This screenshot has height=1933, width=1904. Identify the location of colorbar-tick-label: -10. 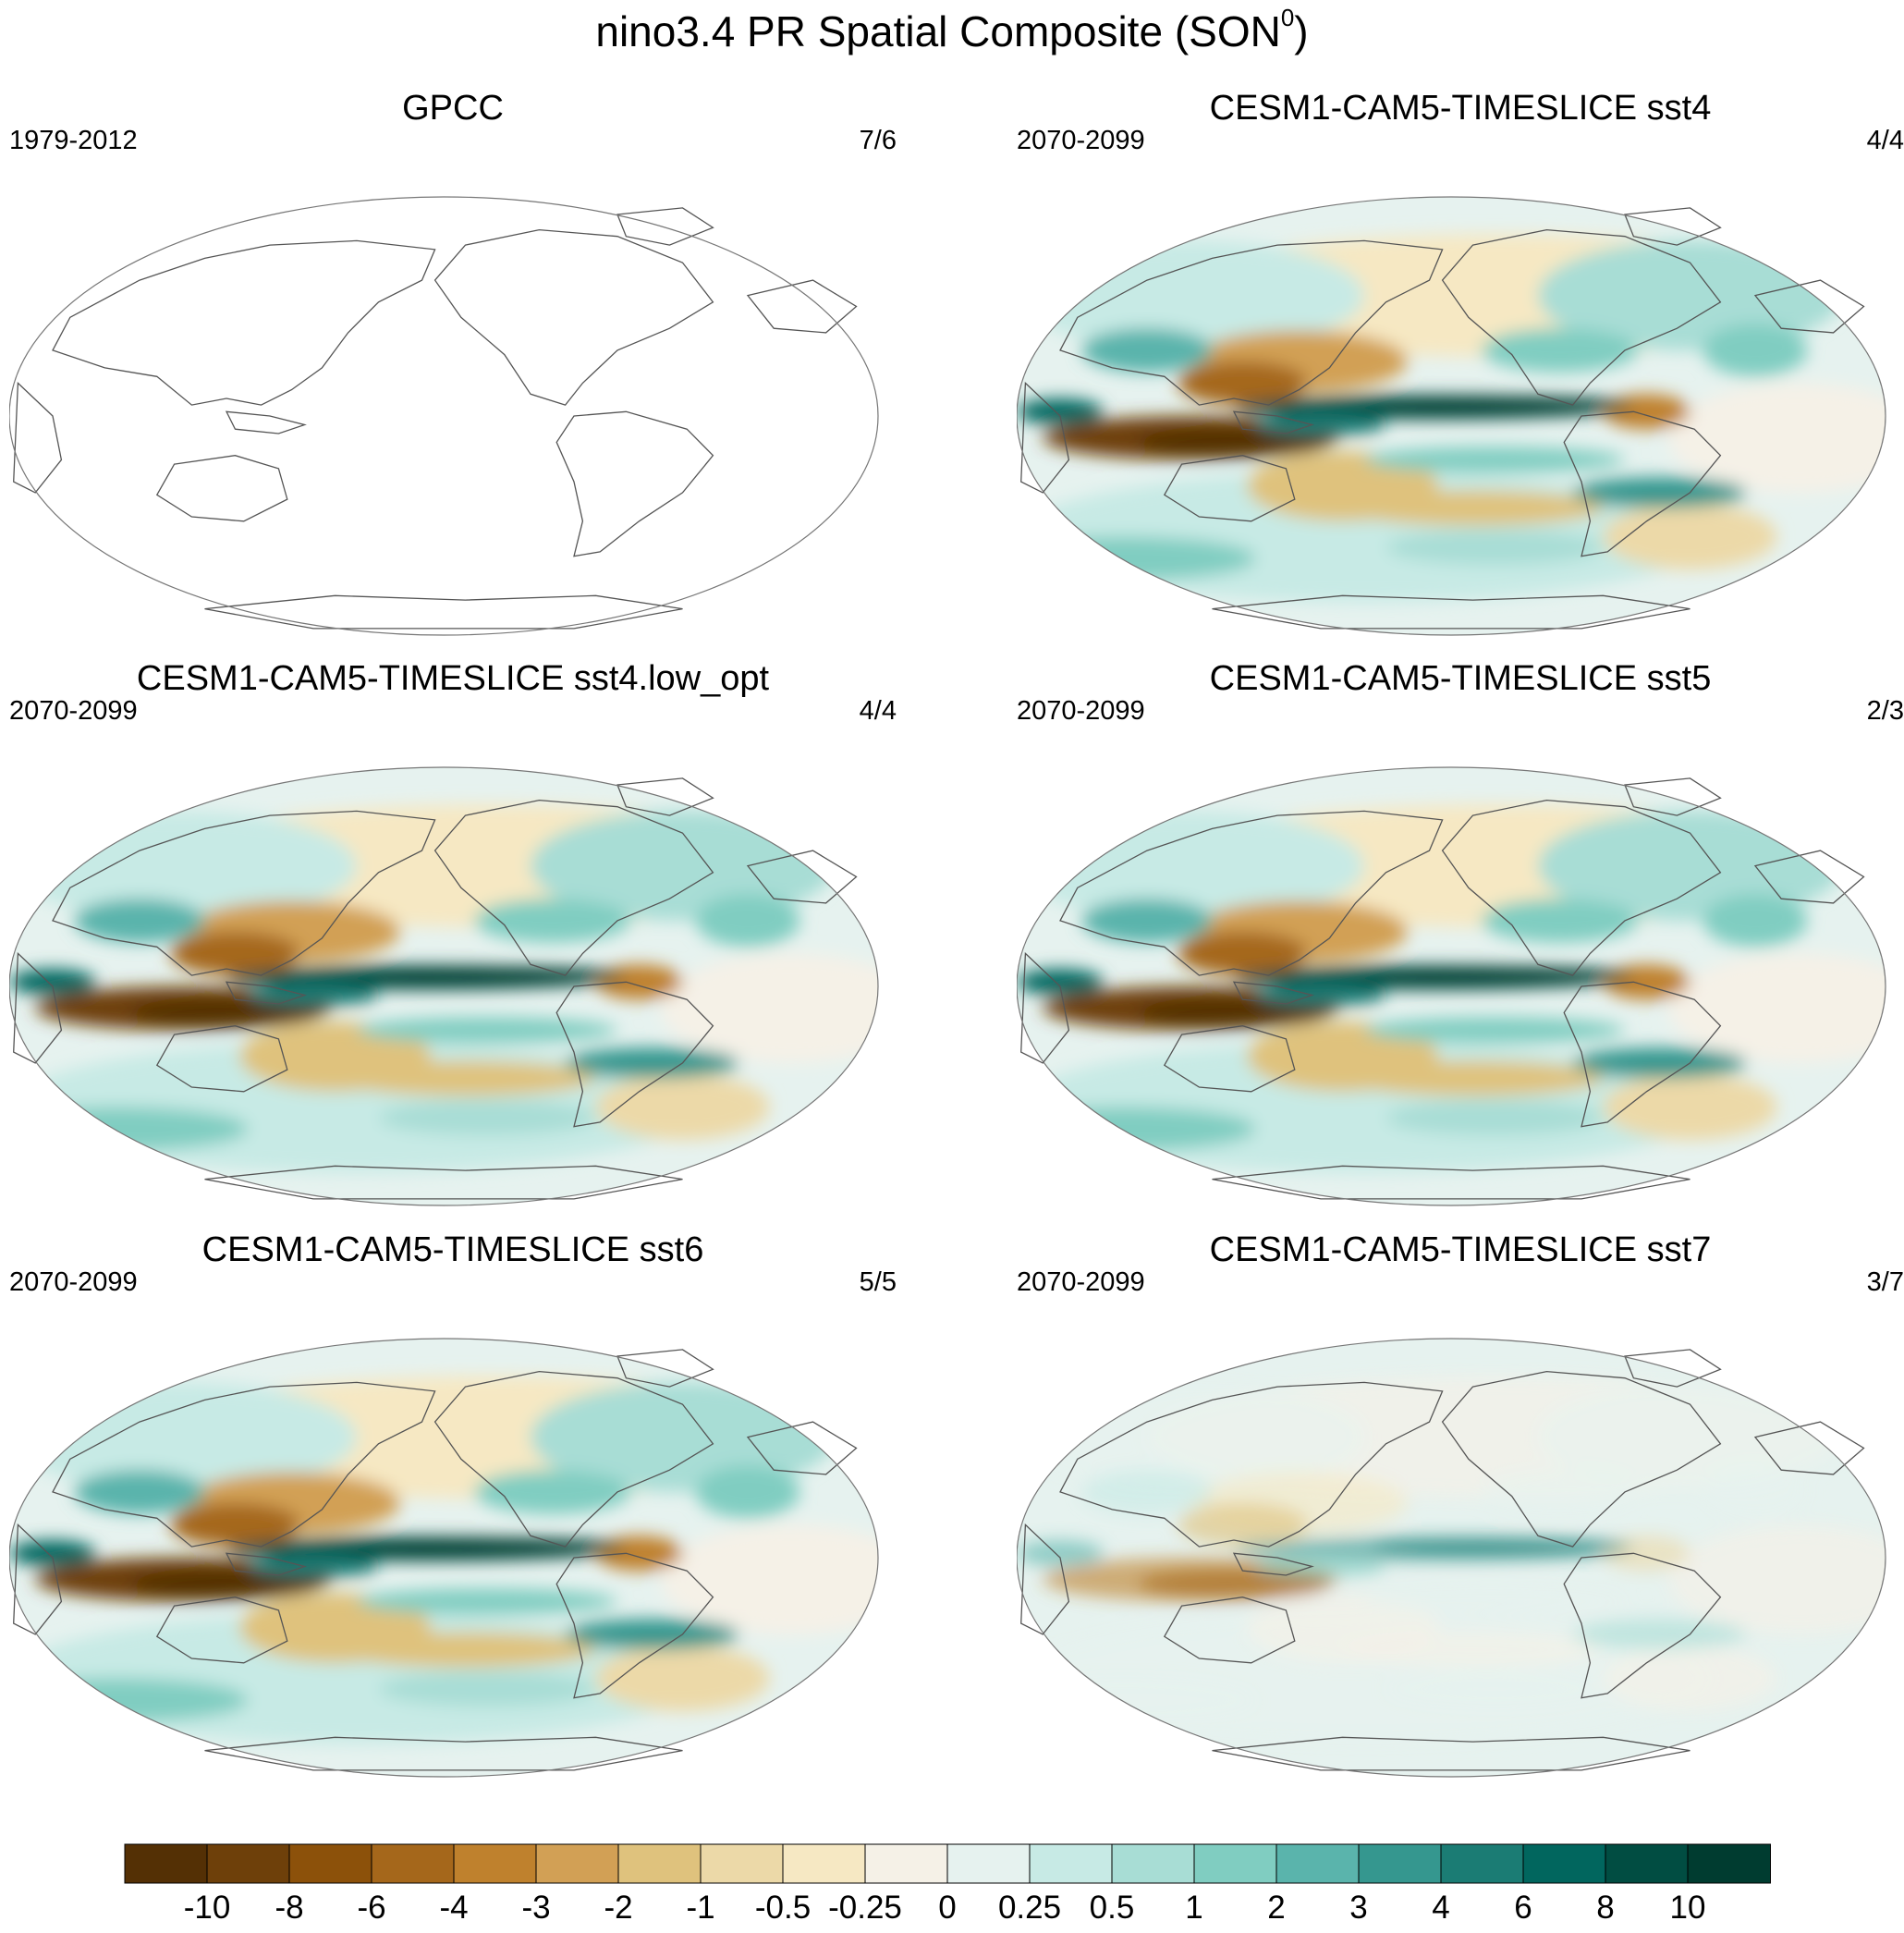
(207, 1908).